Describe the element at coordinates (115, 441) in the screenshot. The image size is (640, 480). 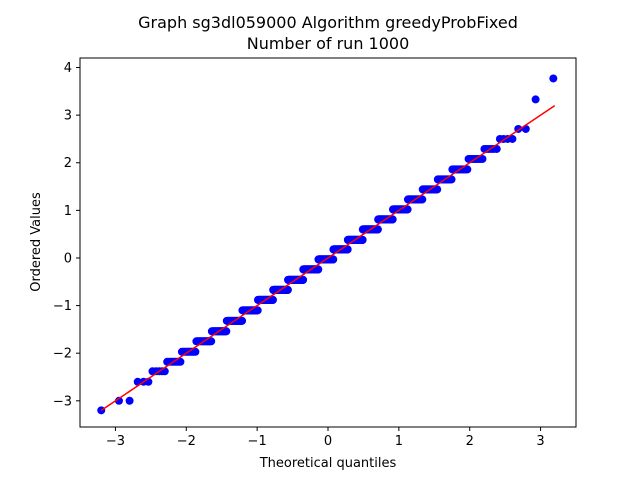
I see `x-tick-label: −3` at that location.